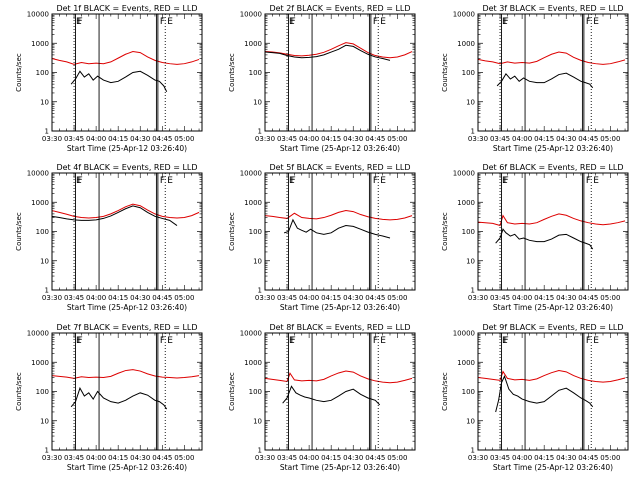 This screenshot has width=640, height=480. Describe the element at coordinates (126, 8) in the screenshot. I see `panel-title: Det 1f BLACK = Events, RED = LLD` at that location.